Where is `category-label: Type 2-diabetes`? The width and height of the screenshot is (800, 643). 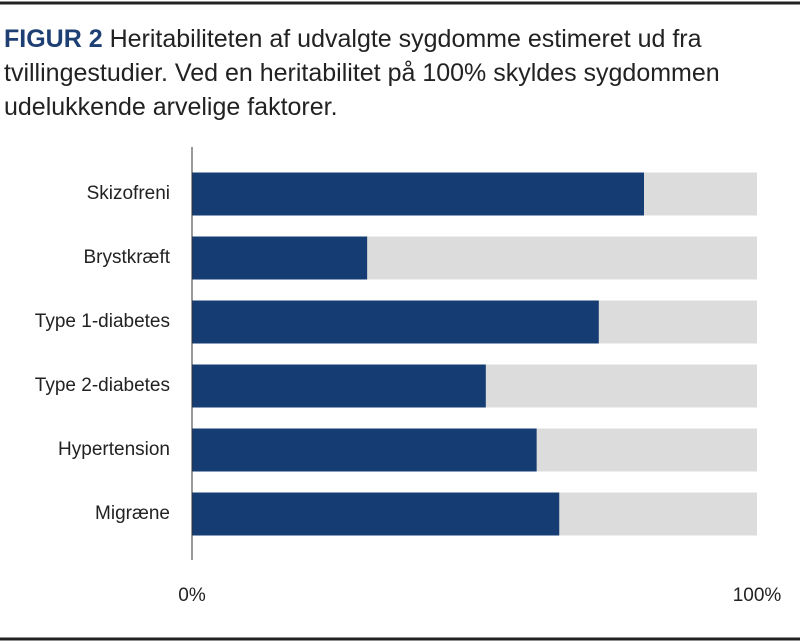
category-label: Type 2-diabetes is located at coordinates (102, 385).